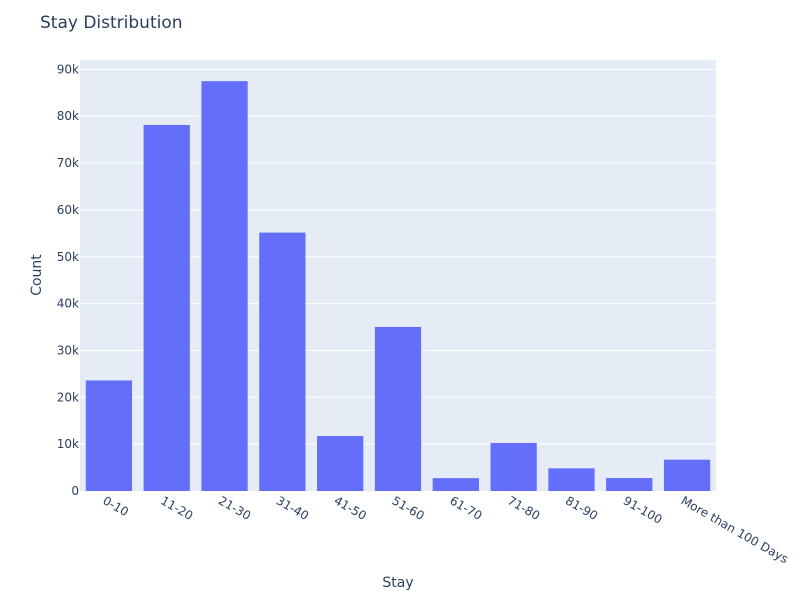  I want to click on y-axis-ticks: 0 10k 20k 30k 40k 50k 60k 70k 80k 90k, so click(68, 280).